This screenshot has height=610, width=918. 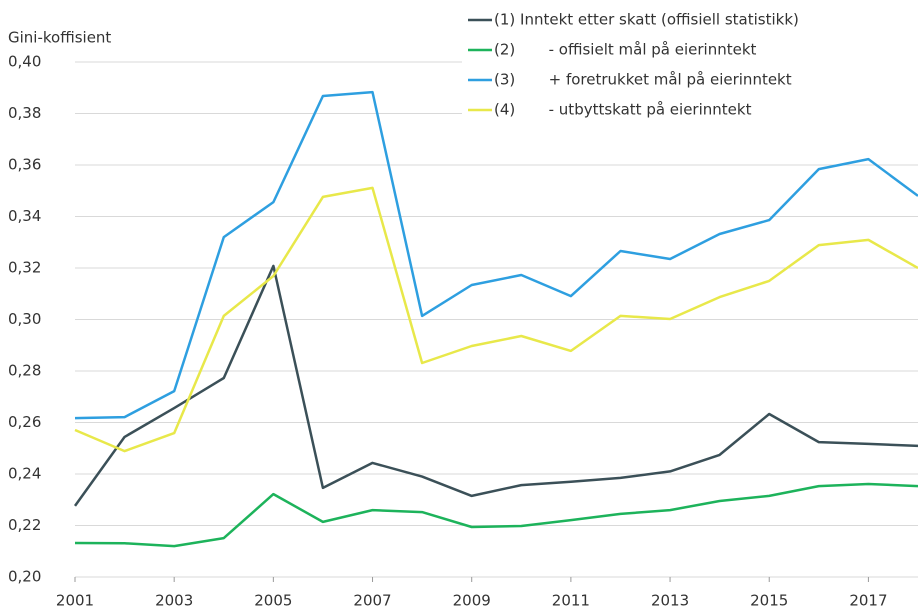 What do you see at coordinates (571, 601) in the screenshot?
I see `x-tick-label: 2011` at bounding box center [571, 601].